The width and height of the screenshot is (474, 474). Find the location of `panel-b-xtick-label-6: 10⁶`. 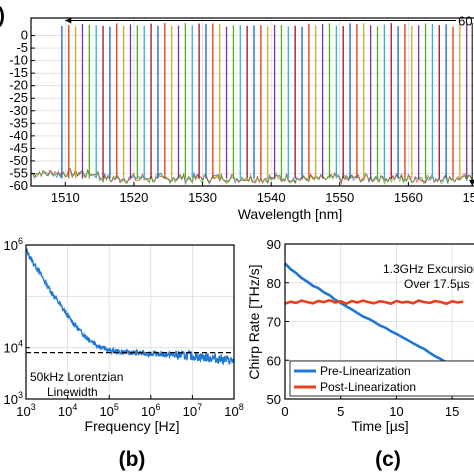

panel-b-xtick-label-6: 10⁶ is located at coordinates (150, 410).